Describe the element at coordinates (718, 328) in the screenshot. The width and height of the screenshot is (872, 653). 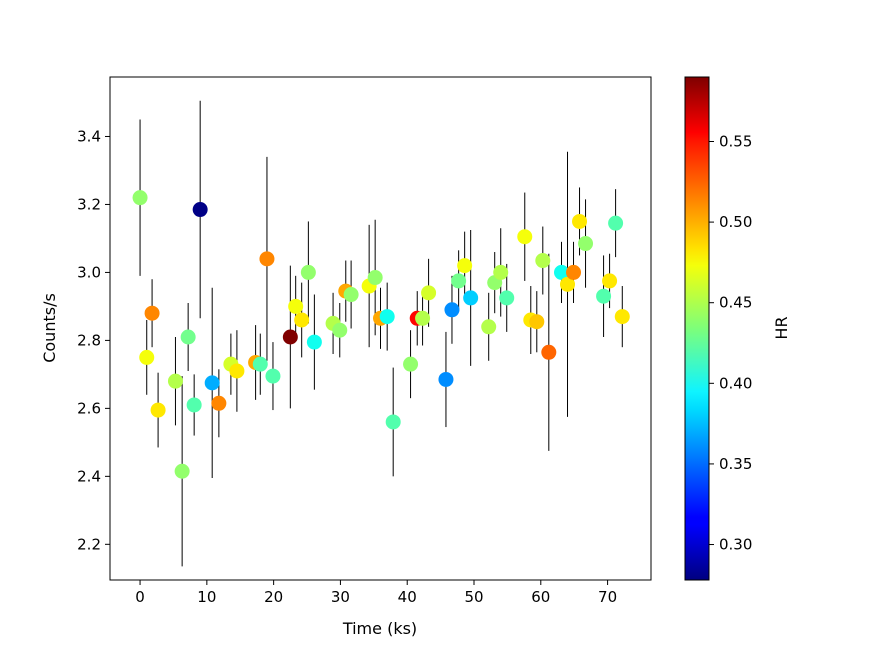
I see `colorbar: 0.30 0.35 0.40 0.45 0.50 0.55` at that location.